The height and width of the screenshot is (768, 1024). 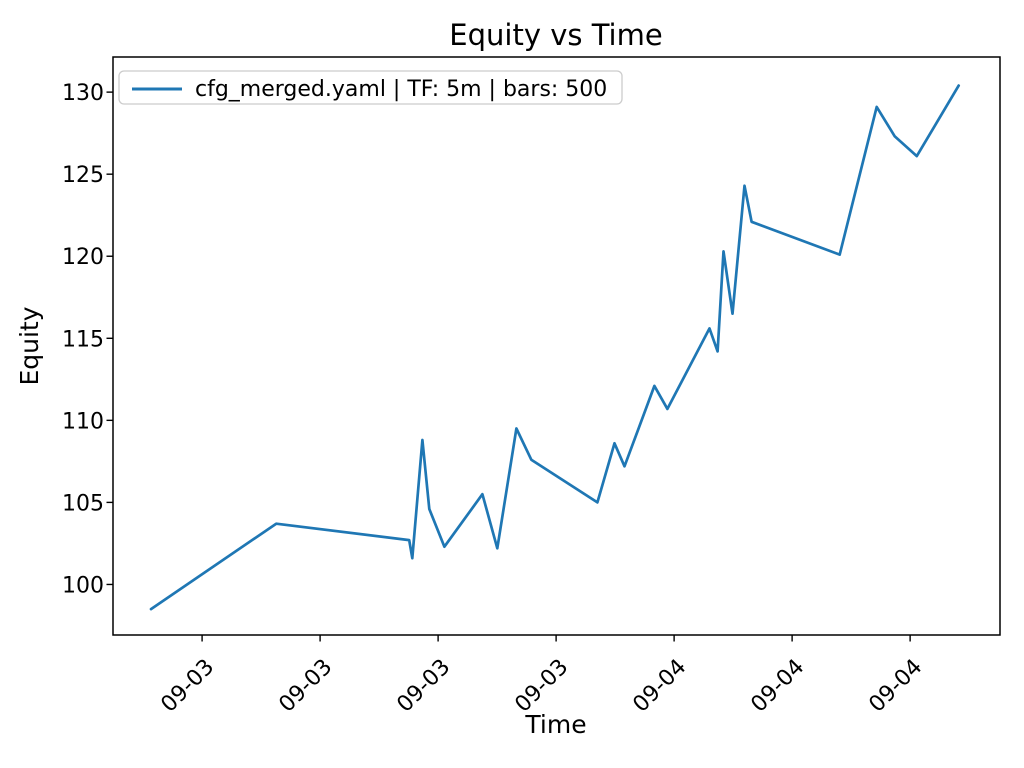 I want to click on x-axis-ticks: 09-03 09-03 09-03 09-03 09-04 09-04 09-04, so click(x=541, y=676).